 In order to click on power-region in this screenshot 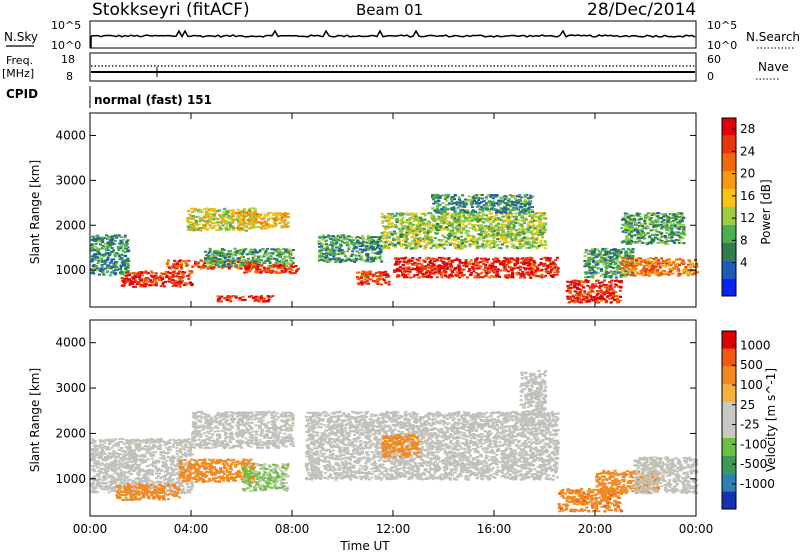, I will do `click(373, 278)`.